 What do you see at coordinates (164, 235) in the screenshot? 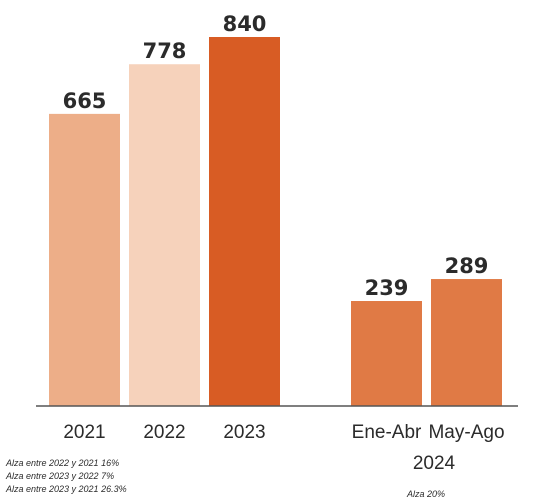
I see `bar-2022` at bounding box center [164, 235].